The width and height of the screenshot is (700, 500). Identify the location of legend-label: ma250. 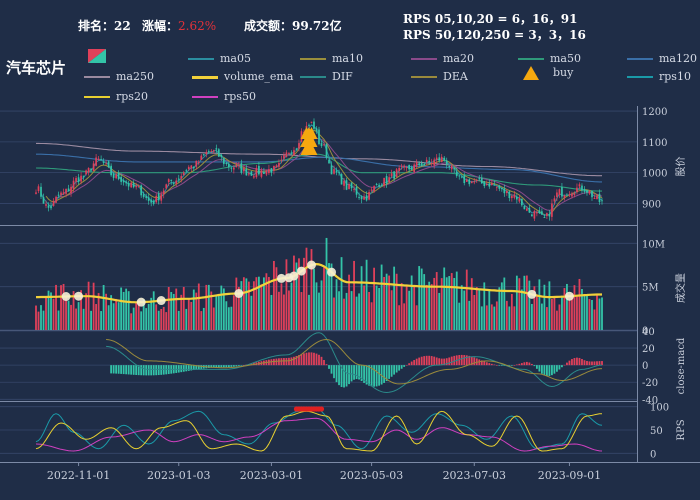
(135, 76).